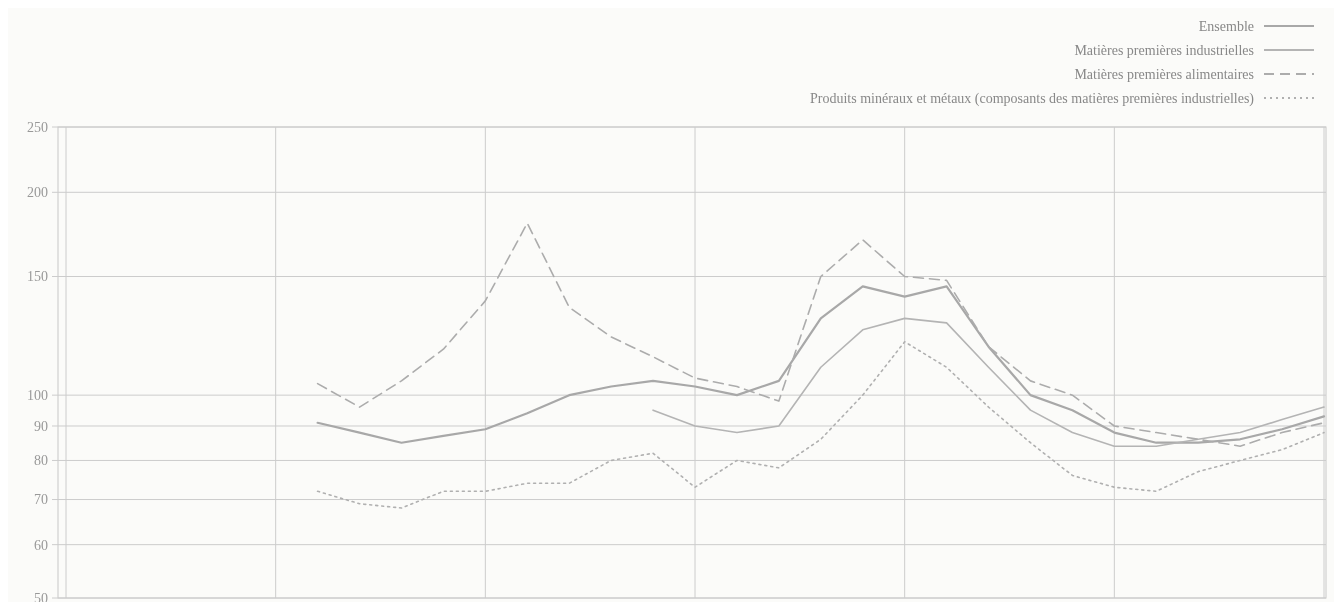  Describe the element at coordinates (41, 500) in the screenshot. I see `y-tick-label: 70` at that location.